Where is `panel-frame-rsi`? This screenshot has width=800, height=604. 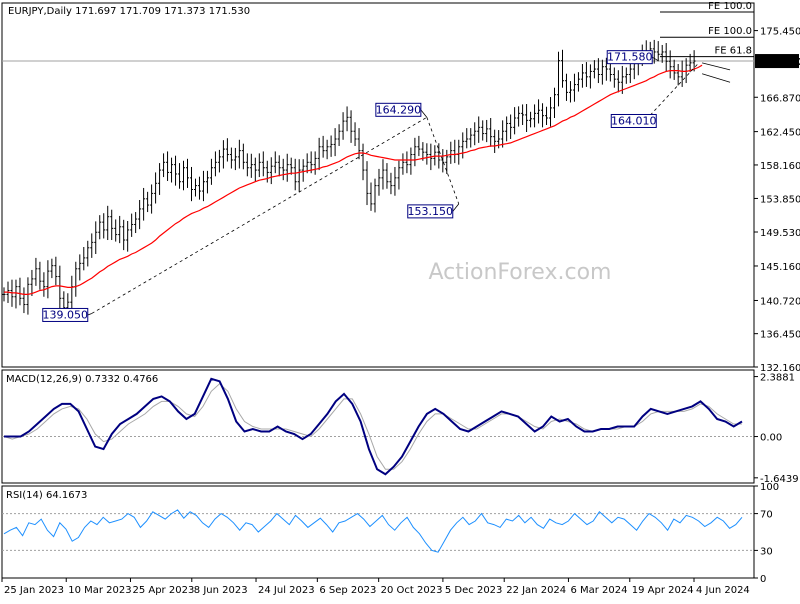 panel-frame-rsi is located at coordinates (378, 532).